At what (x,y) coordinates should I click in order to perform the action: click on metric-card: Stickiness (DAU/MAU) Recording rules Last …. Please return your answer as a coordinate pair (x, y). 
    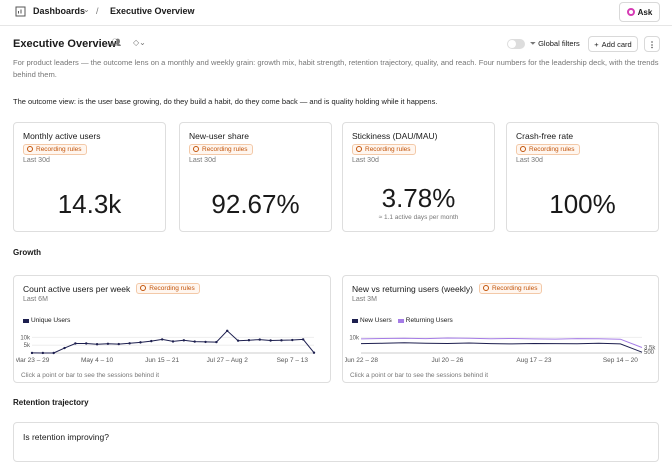
    Looking at the image, I should click on (418, 177).